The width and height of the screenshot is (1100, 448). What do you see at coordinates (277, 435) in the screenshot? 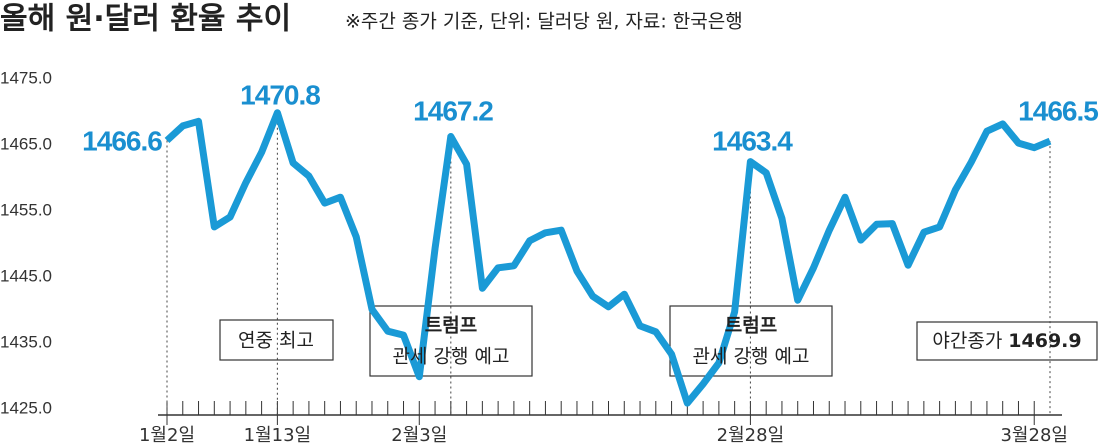
I see `x-tick-label: 1월13일` at bounding box center [277, 435].